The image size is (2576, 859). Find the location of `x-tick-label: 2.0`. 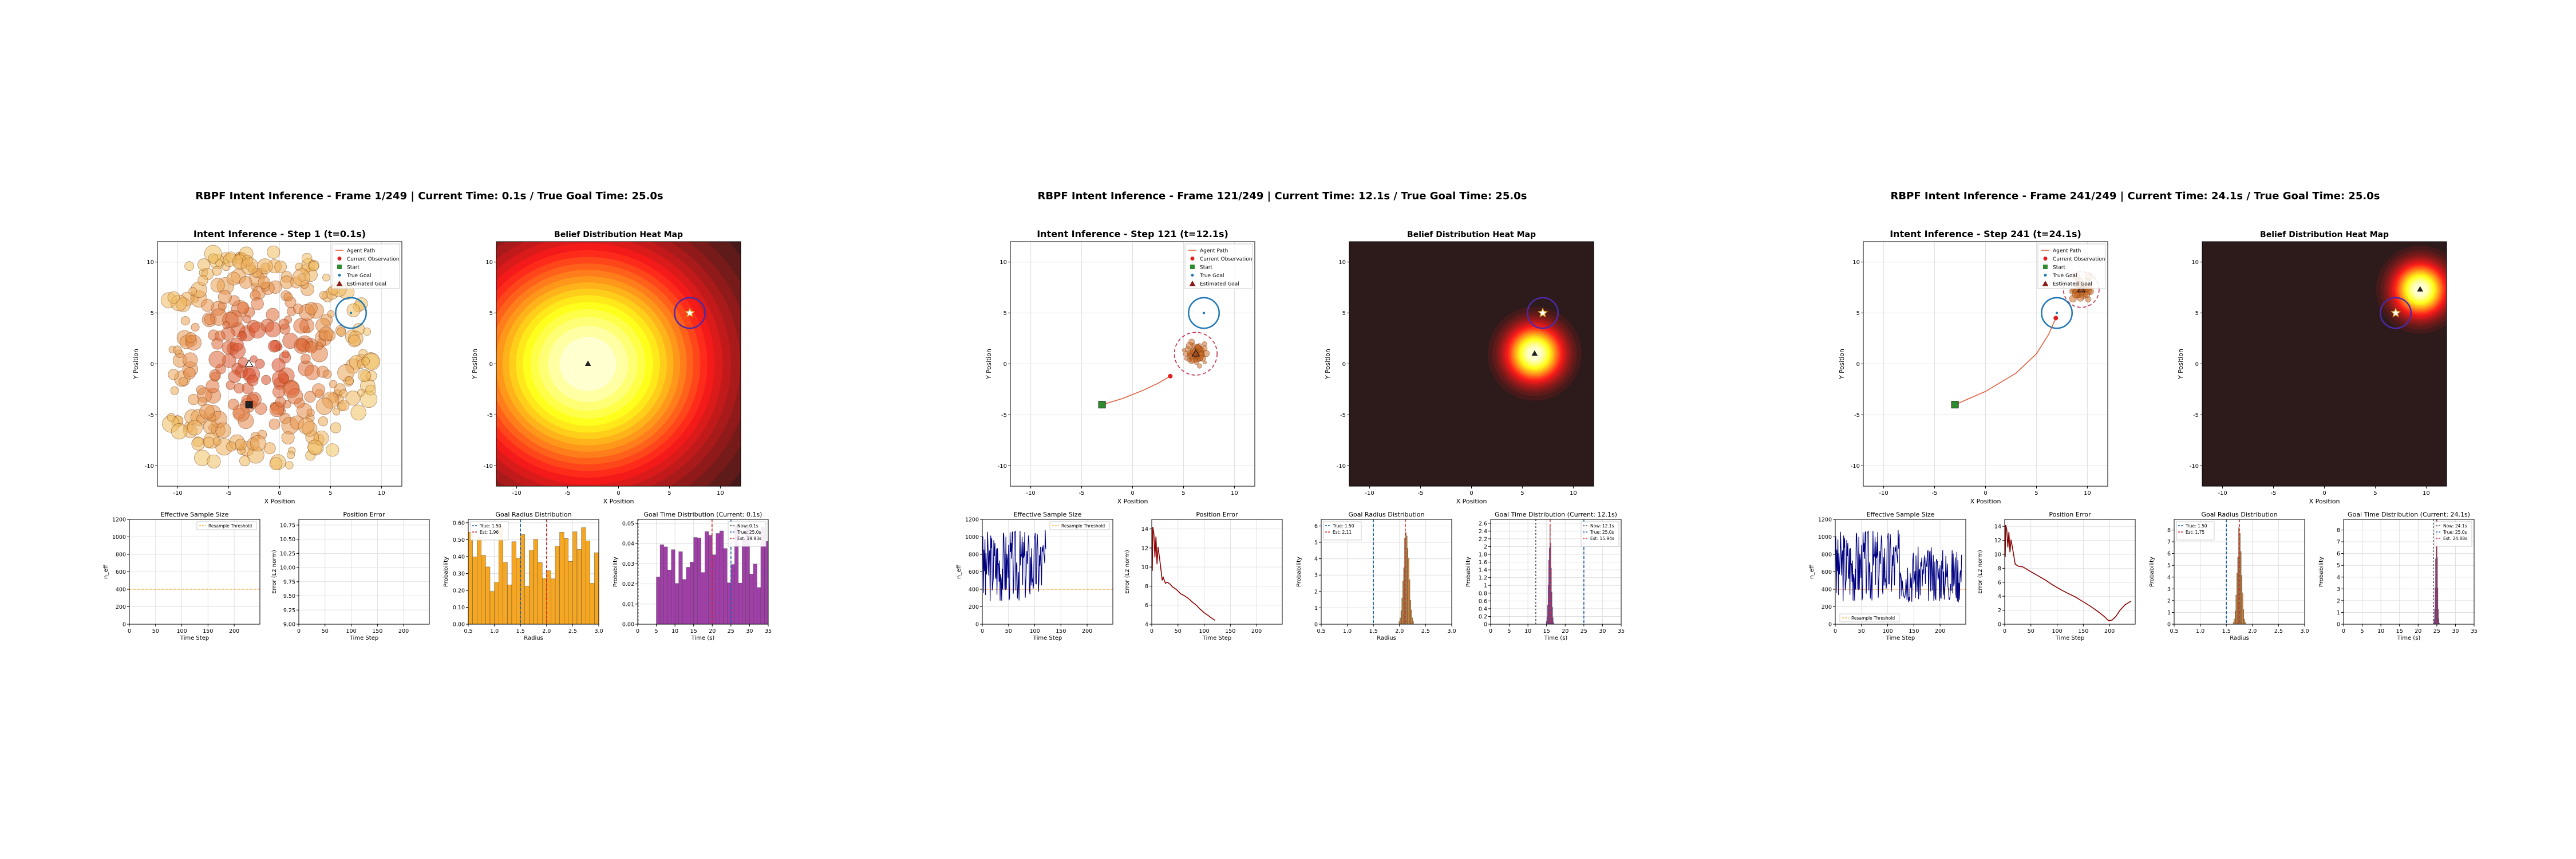

x-tick-label: 2.0 is located at coordinates (546, 632).